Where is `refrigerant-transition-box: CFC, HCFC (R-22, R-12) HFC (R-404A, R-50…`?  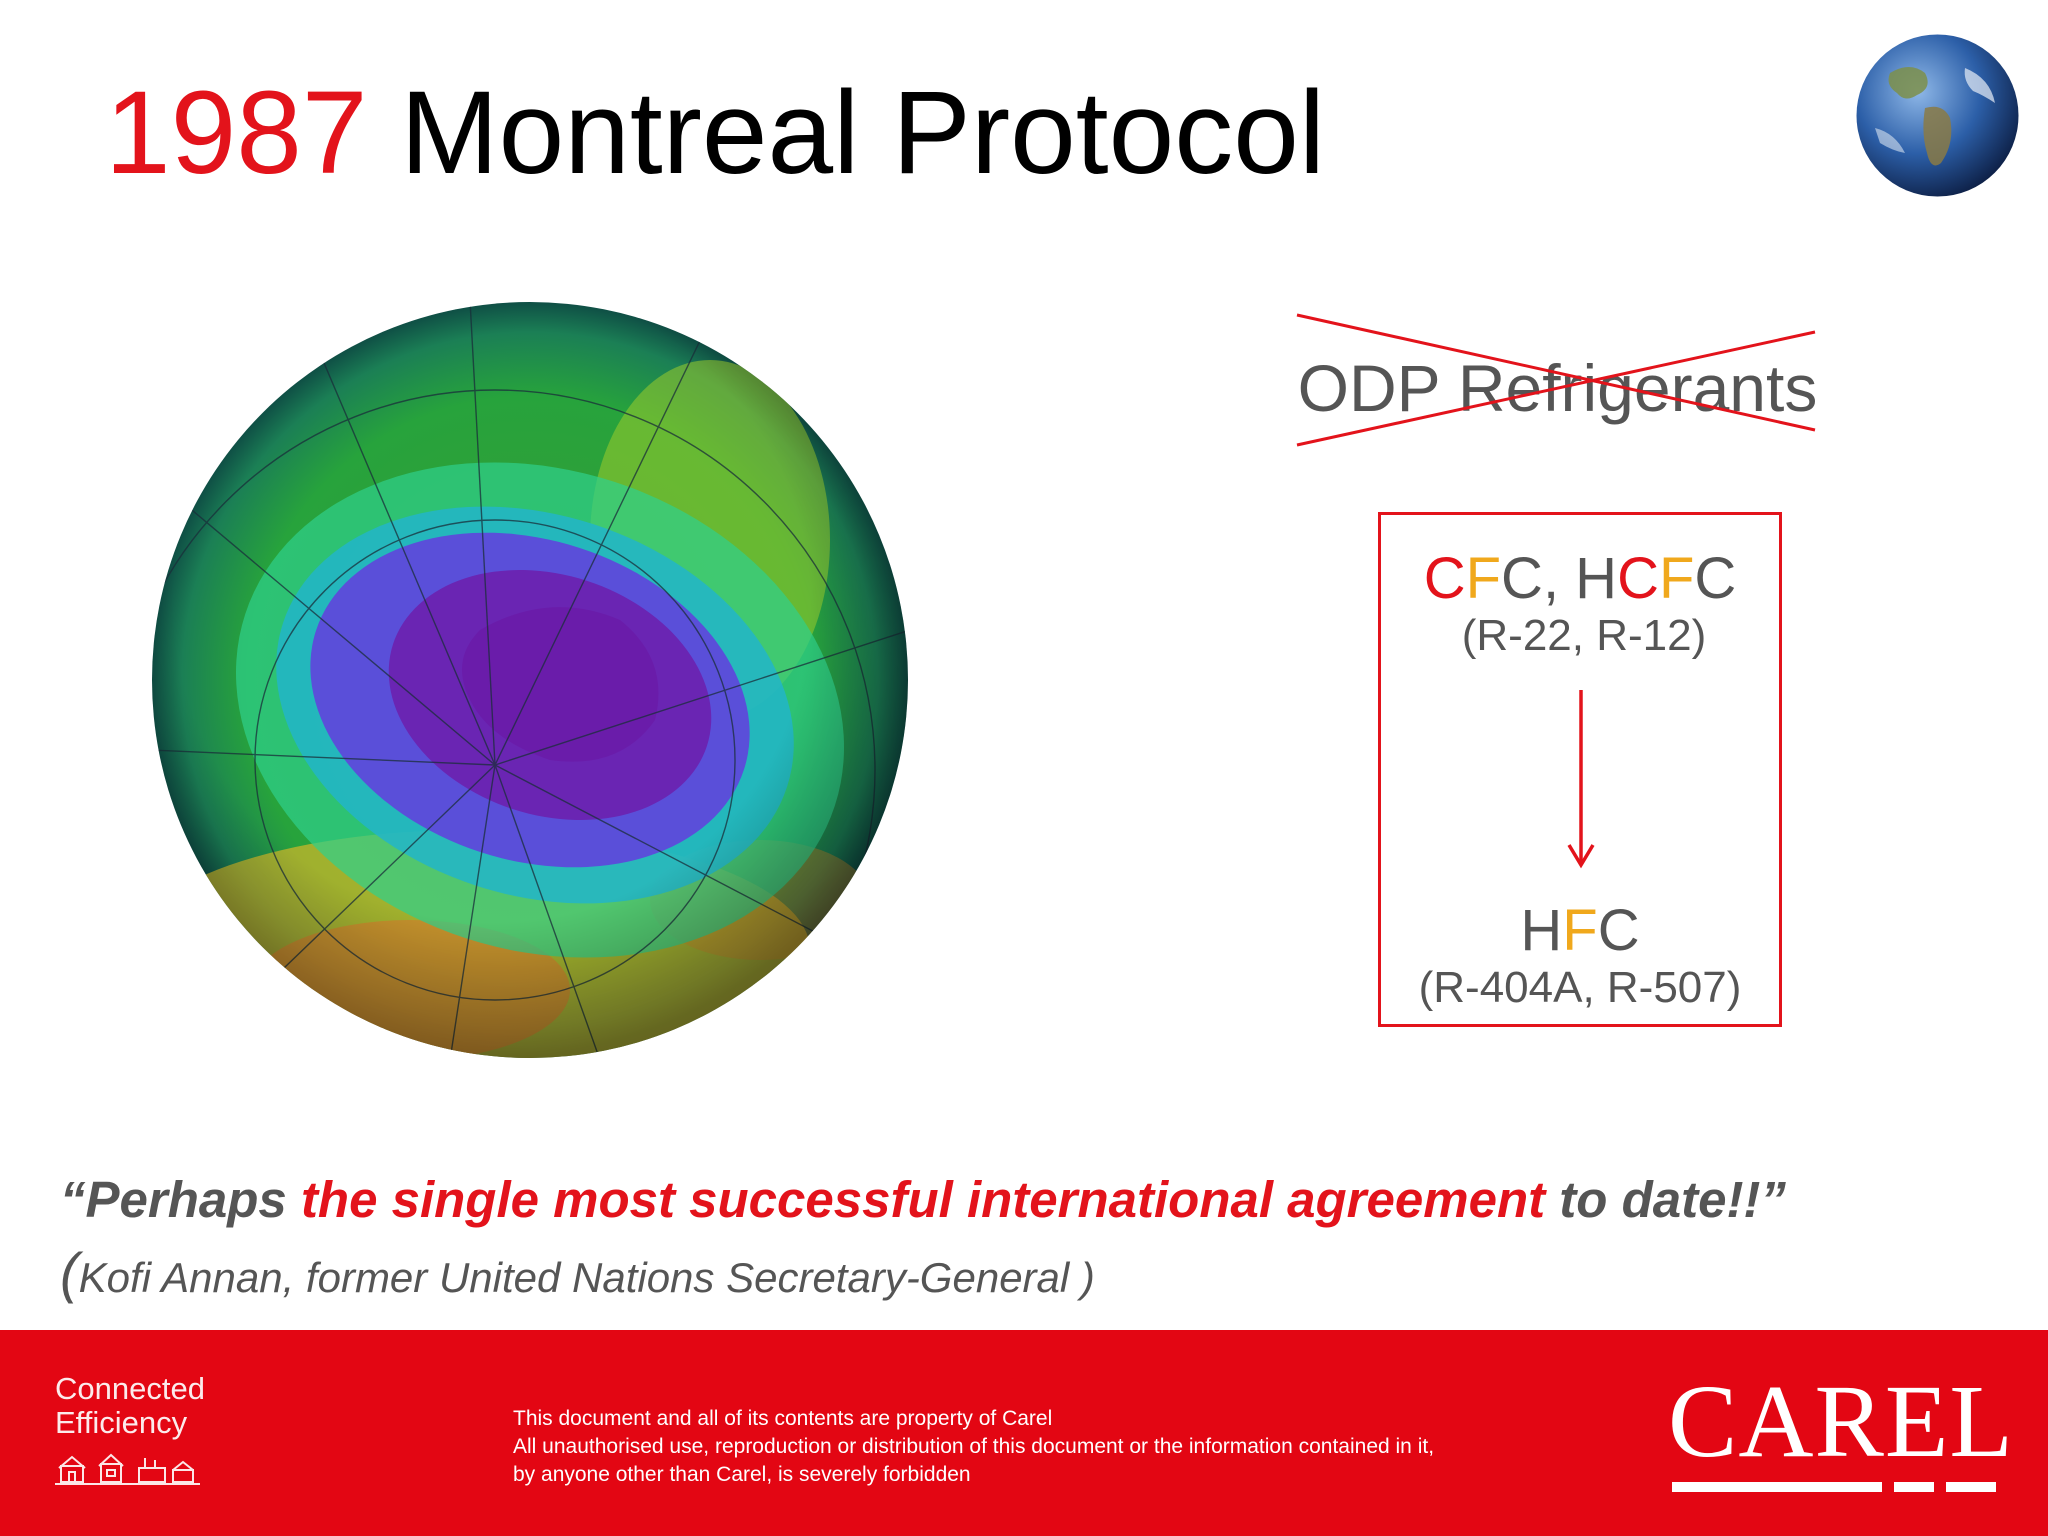 refrigerant-transition-box: CFC, HCFC (R-22, R-12) HFC (R-404A, R-50… is located at coordinates (1580, 769).